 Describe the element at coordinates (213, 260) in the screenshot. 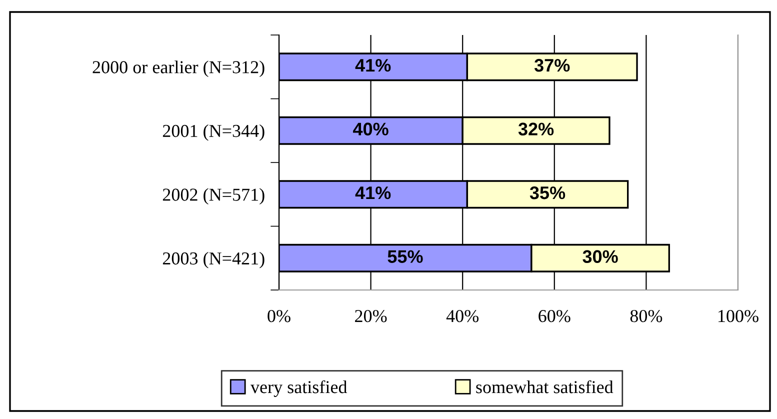

I see `y-tick-label: 2003 (N=421)` at that location.